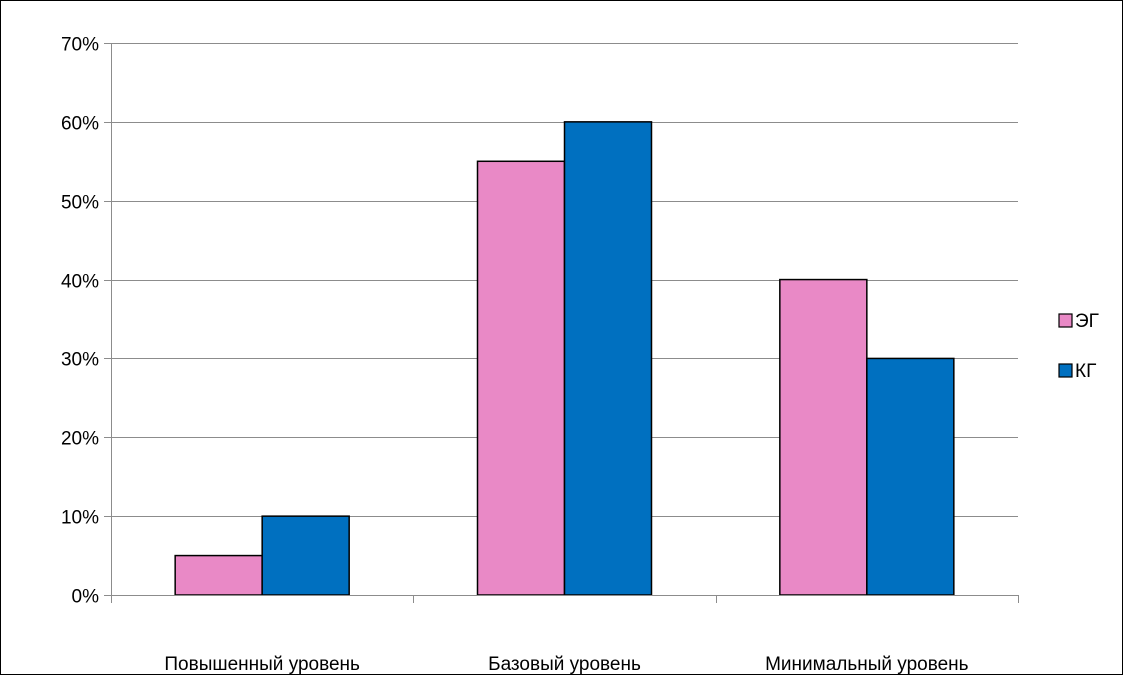 This screenshot has height=675, width=1123. What do you see at coordinates (86, 597) in the screenshot?
I see `y-tick-label: 0%` at bounding box center [86, 597].